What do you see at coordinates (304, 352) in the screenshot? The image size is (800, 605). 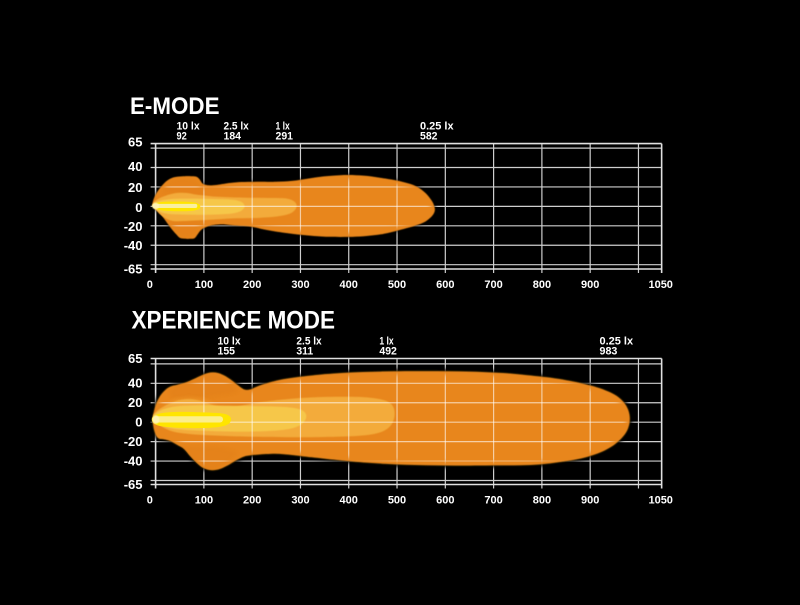 I see `svg-text: 311` at bounding box center [304, 352].